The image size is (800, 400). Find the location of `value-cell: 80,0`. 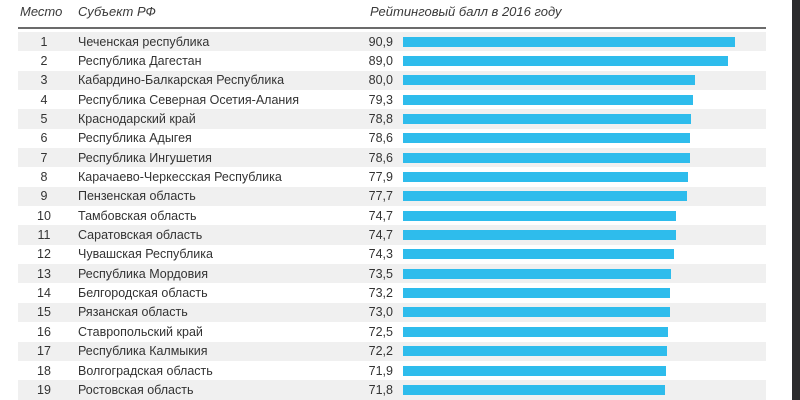

value-cell: 80,0 is located at coordinates (380, 80).